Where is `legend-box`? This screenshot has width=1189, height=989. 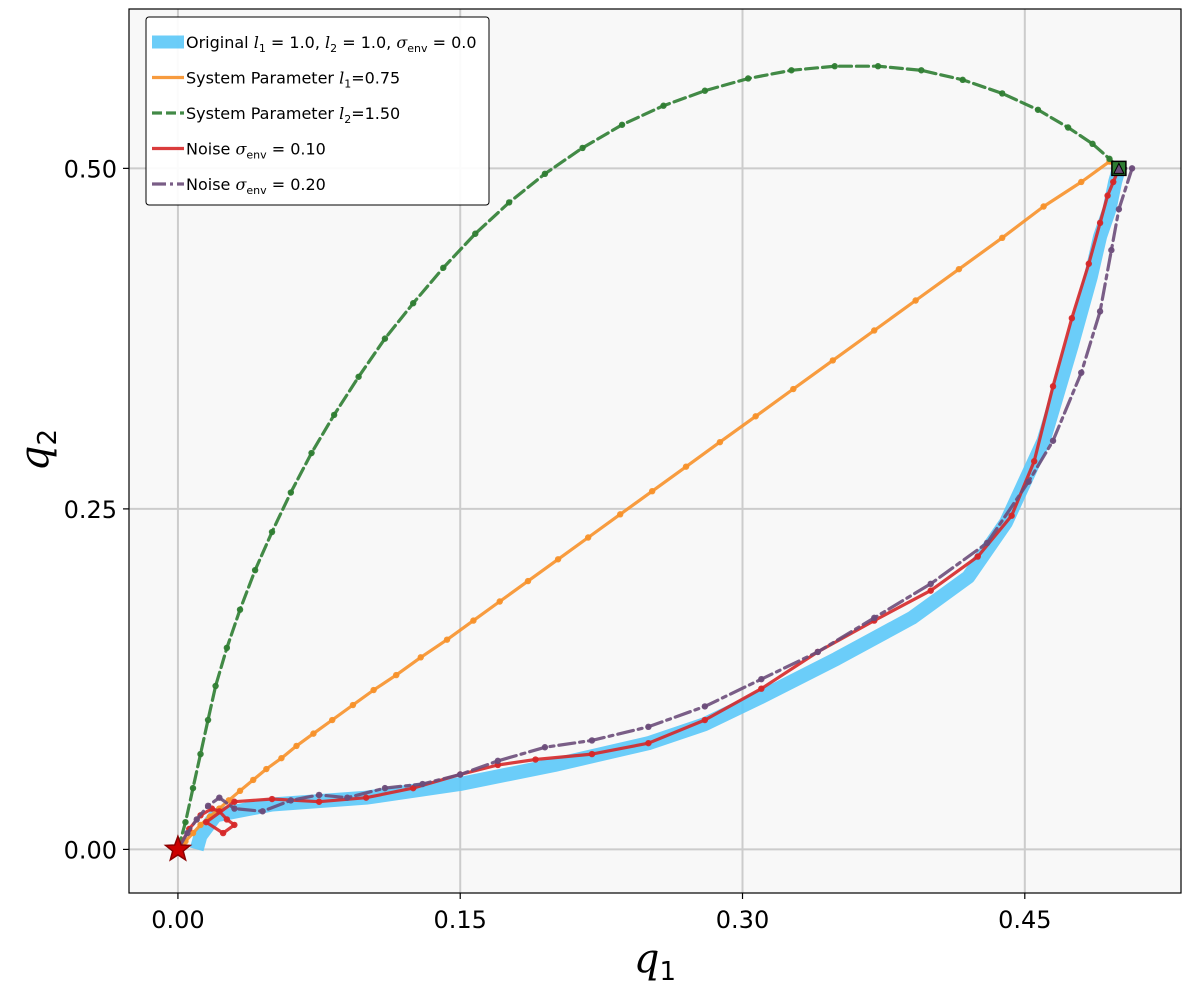
legend-box is located at coordinates (317, 111).